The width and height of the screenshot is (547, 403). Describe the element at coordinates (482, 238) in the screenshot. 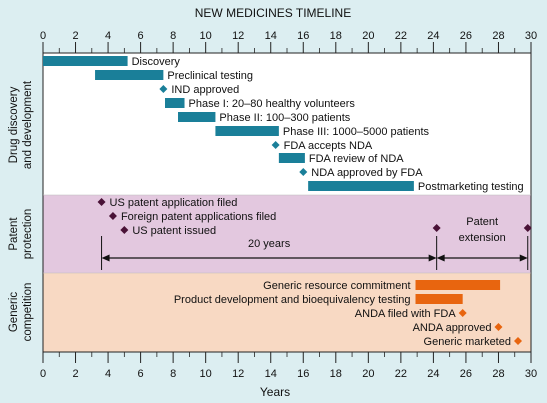

I see `patent-extension-label: extension` at that location.